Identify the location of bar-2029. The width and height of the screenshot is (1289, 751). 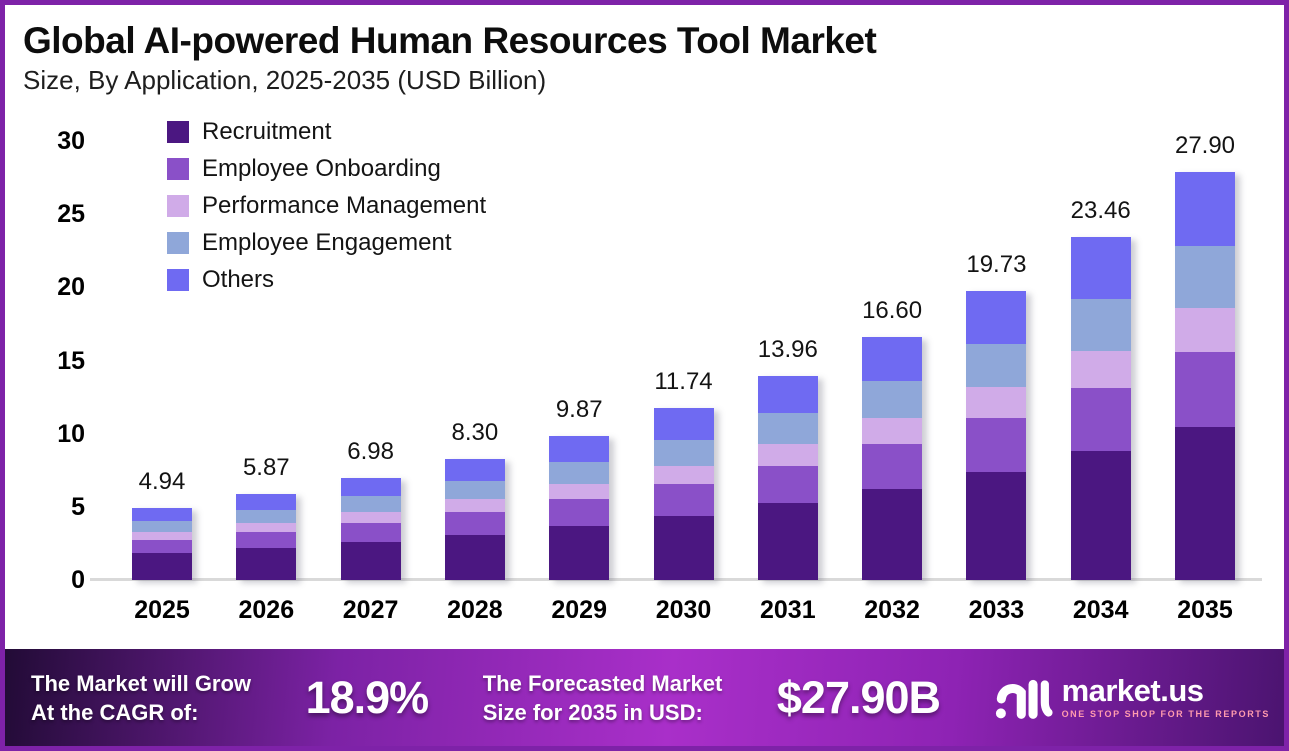
(579, 507).